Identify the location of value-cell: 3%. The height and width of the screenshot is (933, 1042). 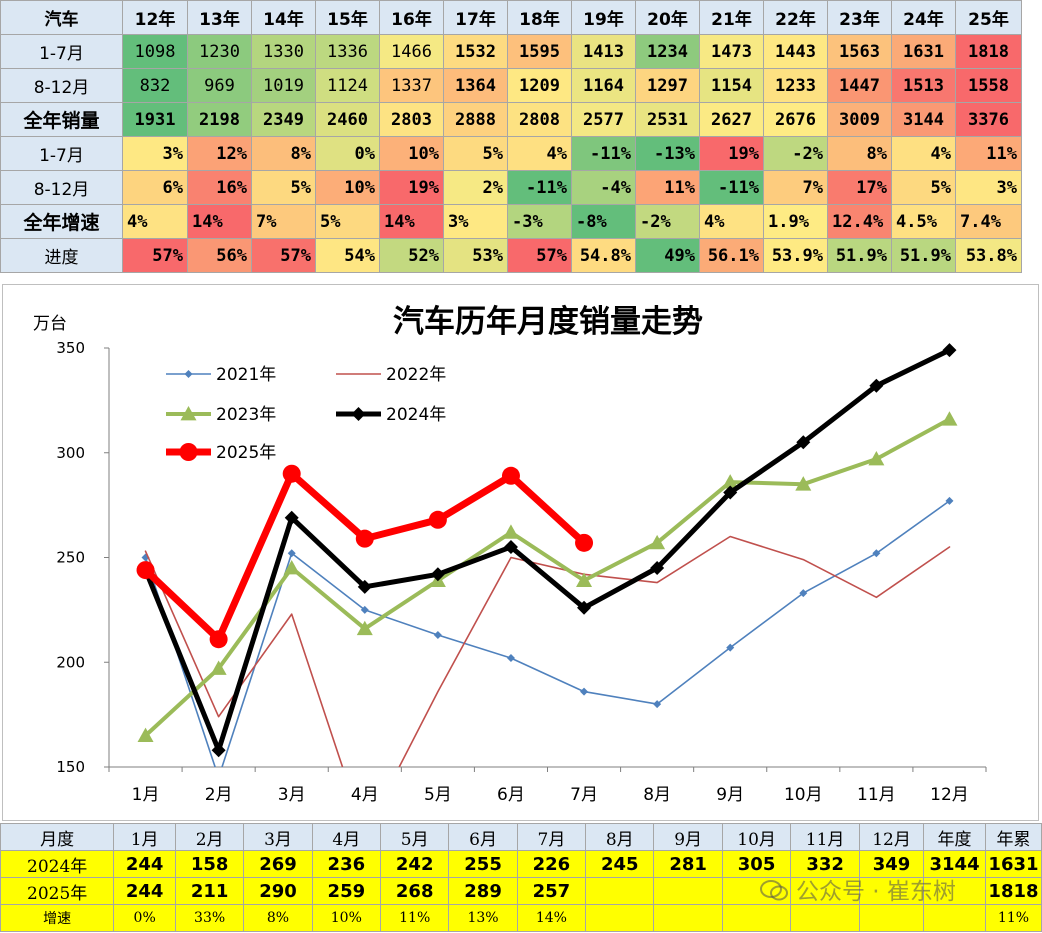
(988, 187).